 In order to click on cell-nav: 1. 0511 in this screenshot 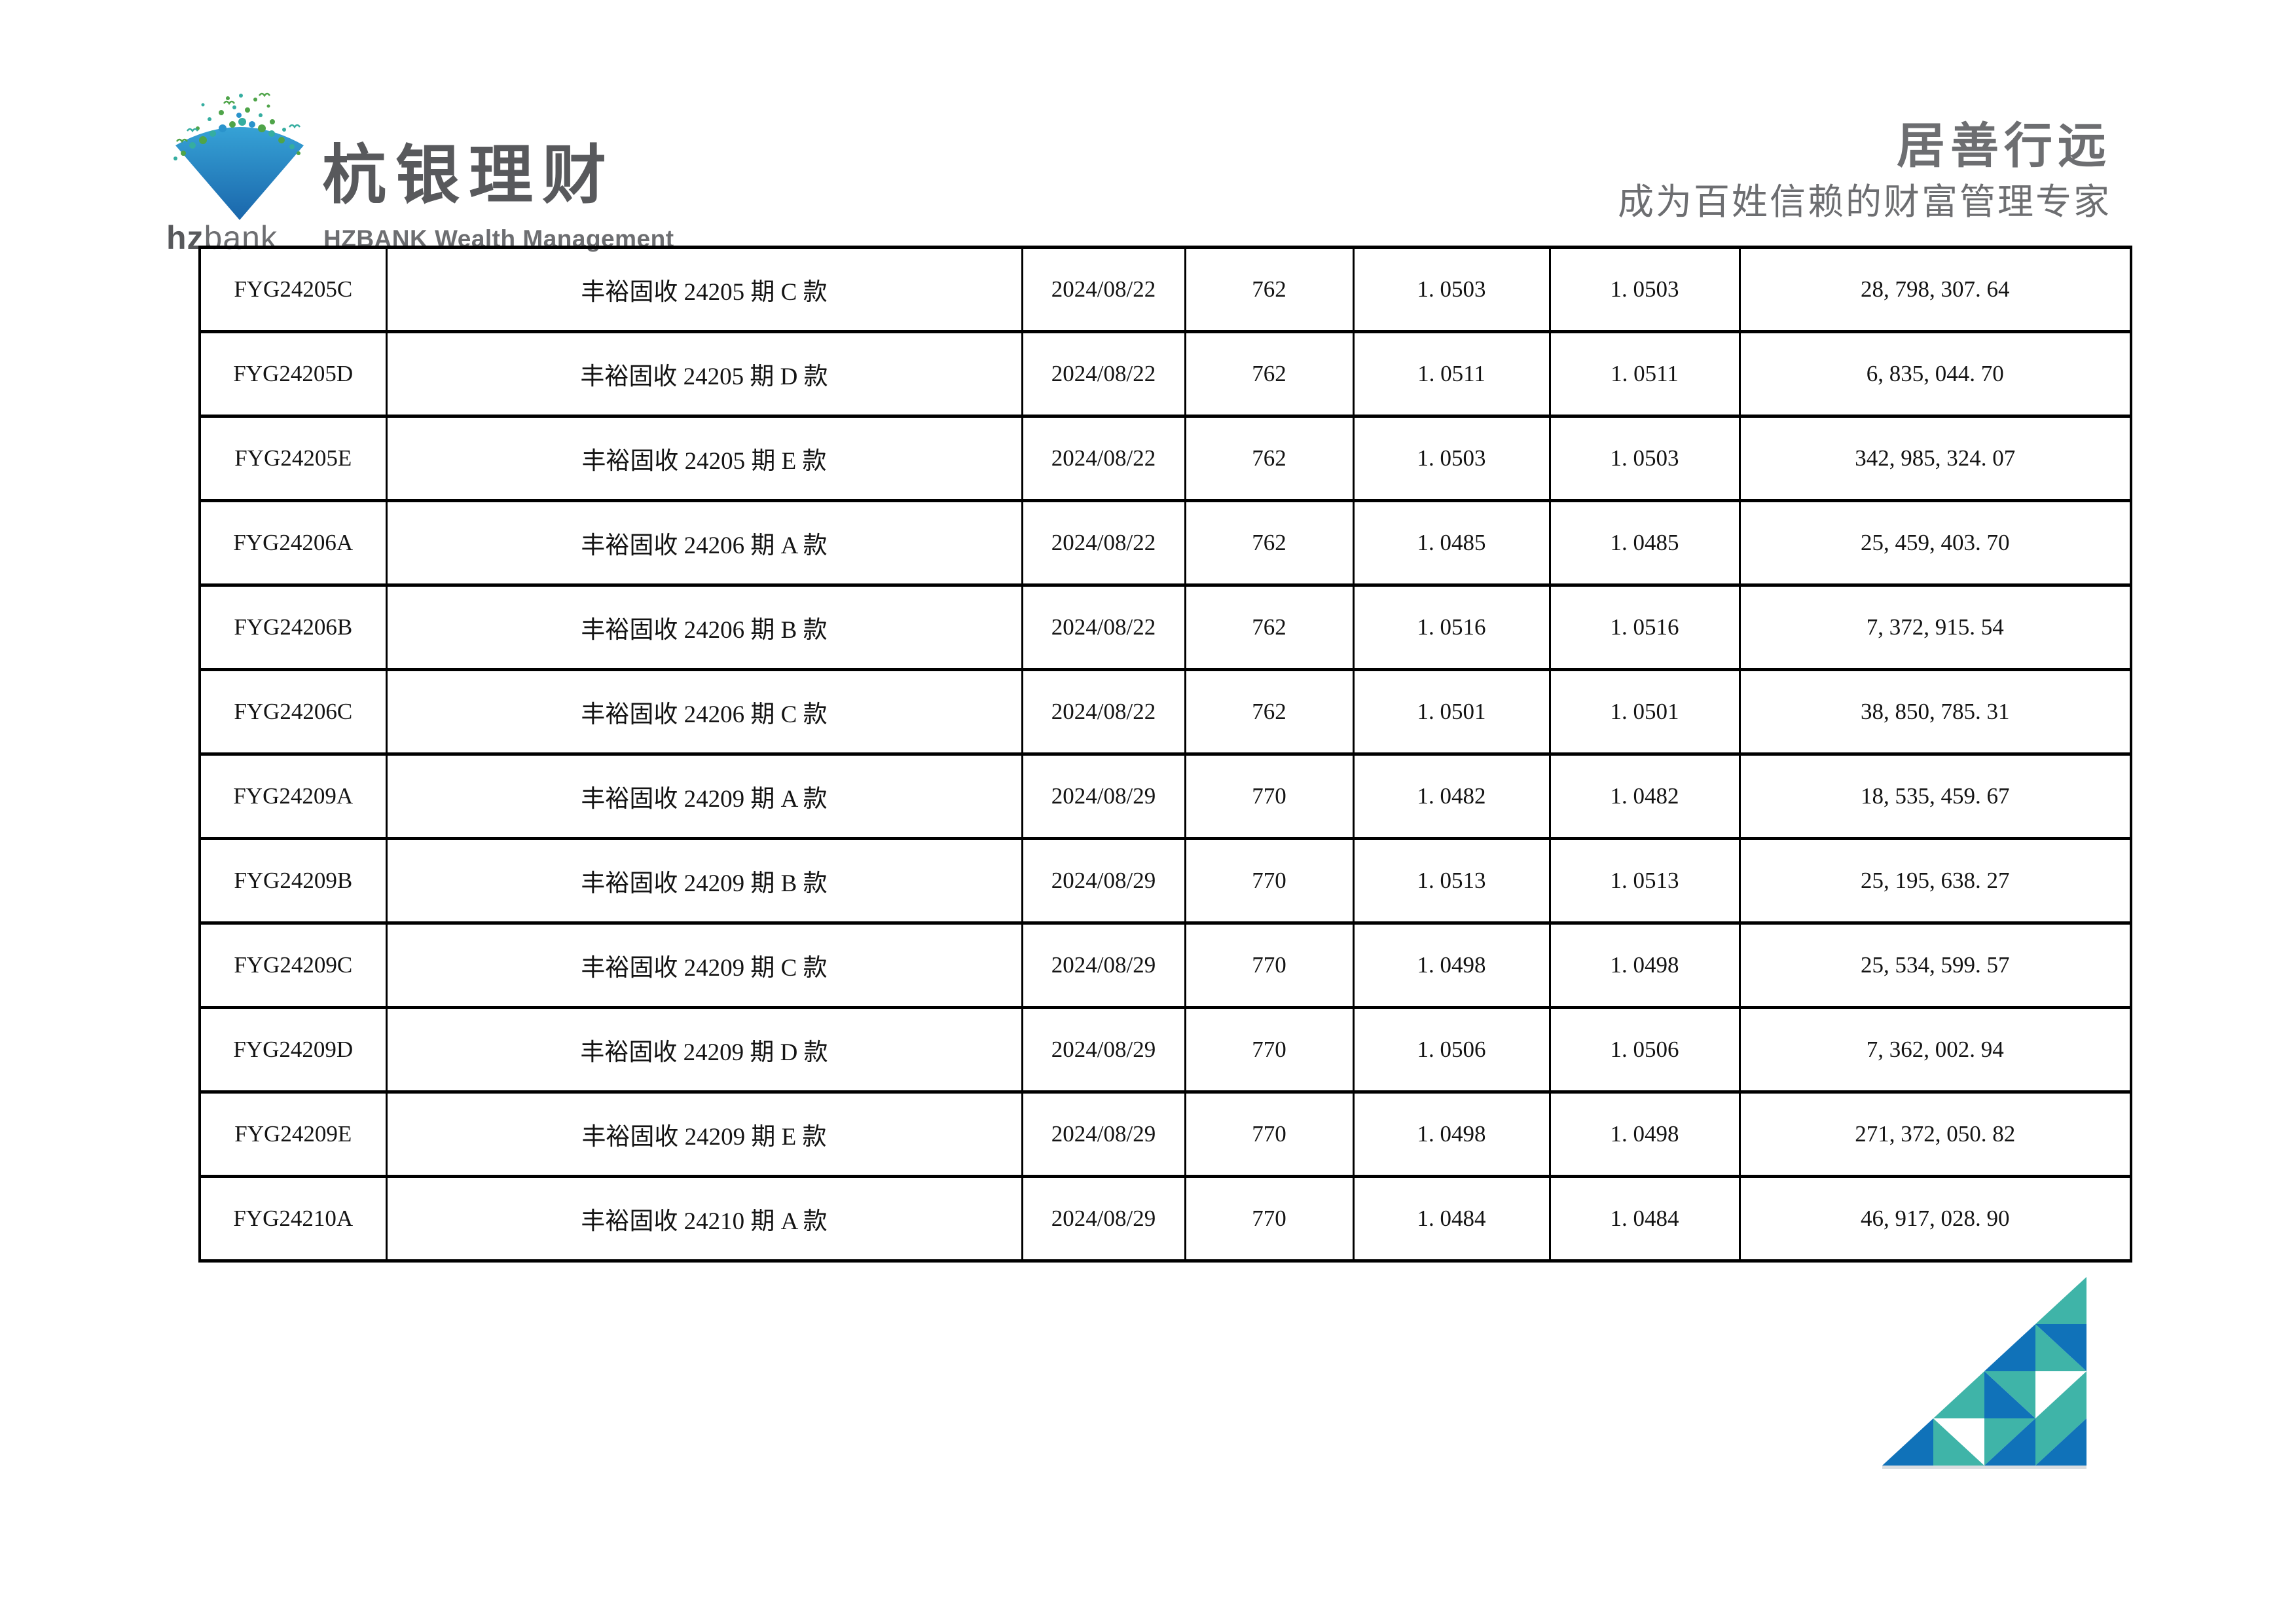, I will do `click(1451, 374)`.